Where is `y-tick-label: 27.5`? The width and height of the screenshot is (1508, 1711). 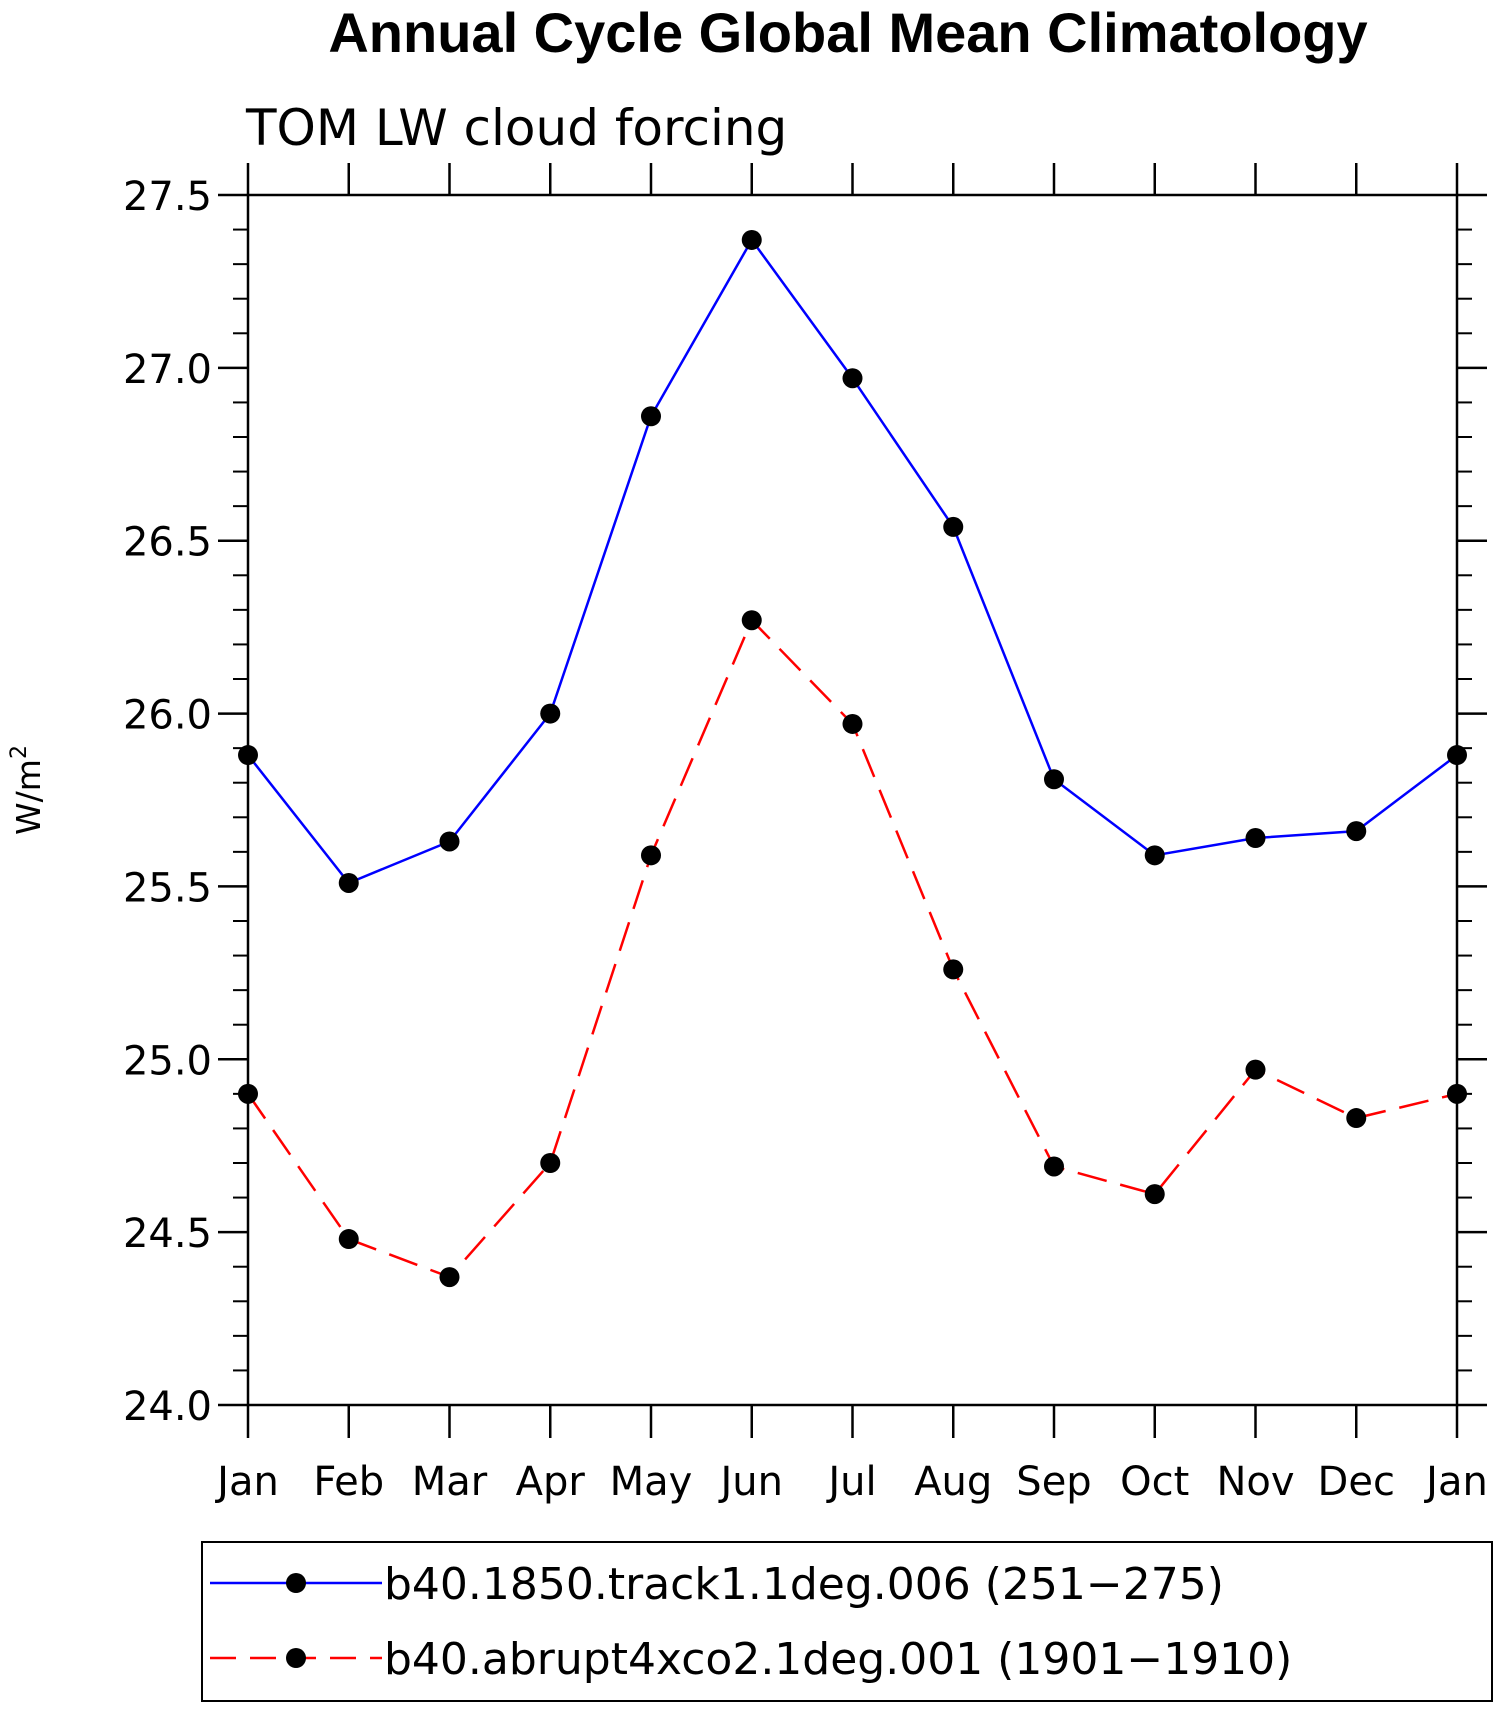
y-tick-label: 27.5 is located at coordinates (167, 197).